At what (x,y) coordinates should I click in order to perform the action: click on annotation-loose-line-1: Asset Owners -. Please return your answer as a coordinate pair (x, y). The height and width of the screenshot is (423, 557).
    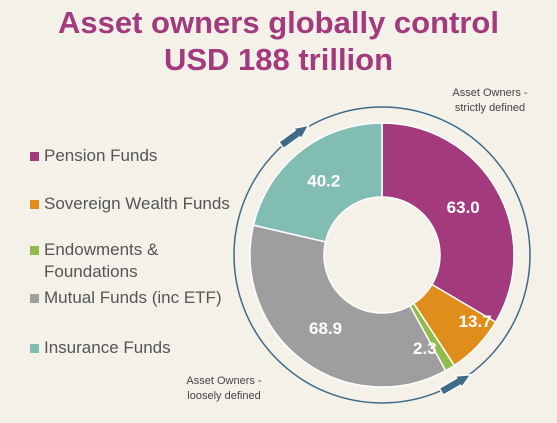
    Looking at the image, I should click on (224, 381).